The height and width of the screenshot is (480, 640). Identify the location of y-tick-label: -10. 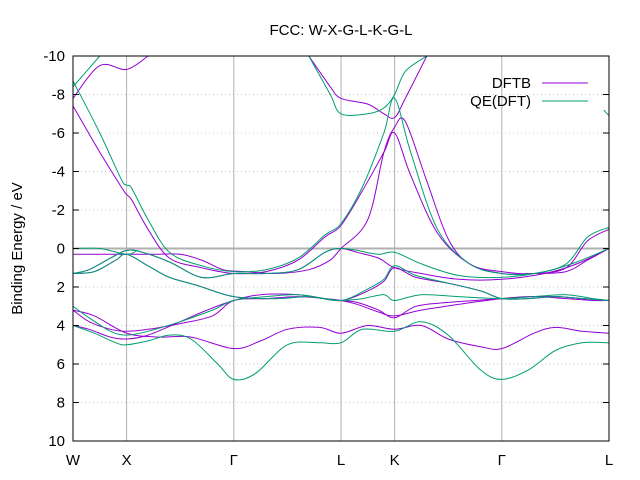
(54, 56).